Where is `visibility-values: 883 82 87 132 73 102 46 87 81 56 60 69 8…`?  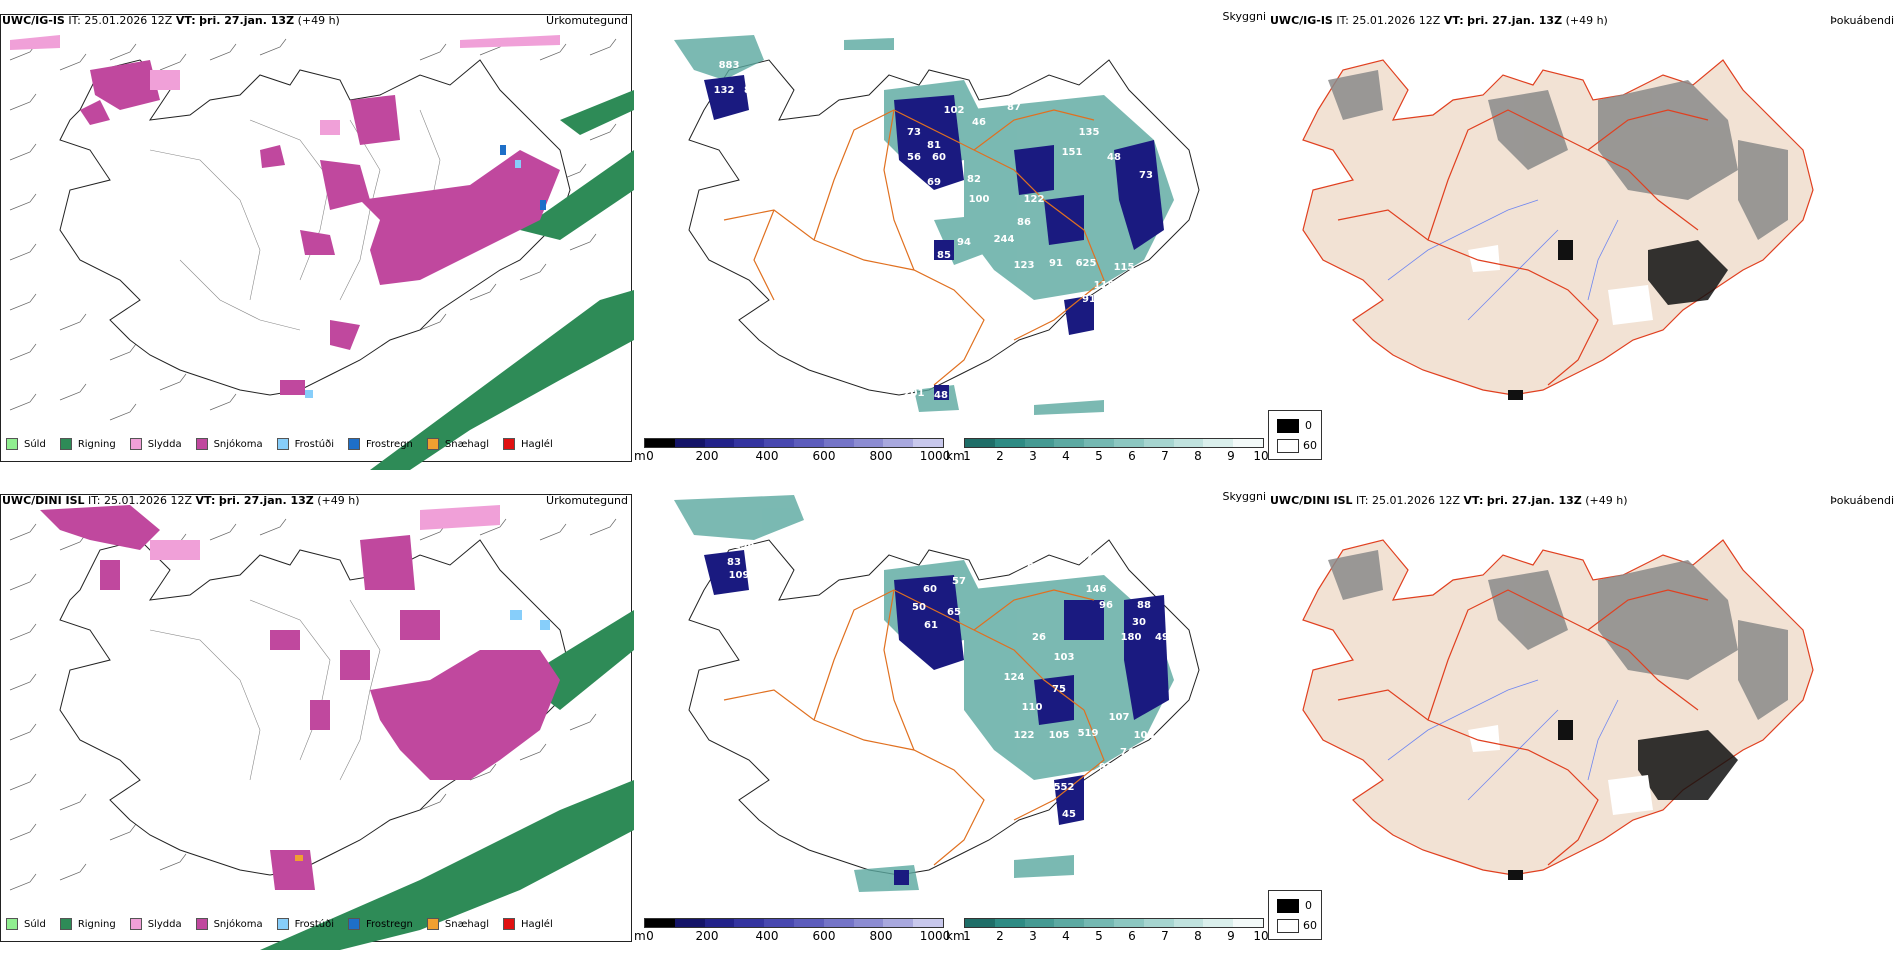 visibility-values: 883 82 87 132 73 102 46 87 81 56 60 69 8… is located at coordinates (933, 230).